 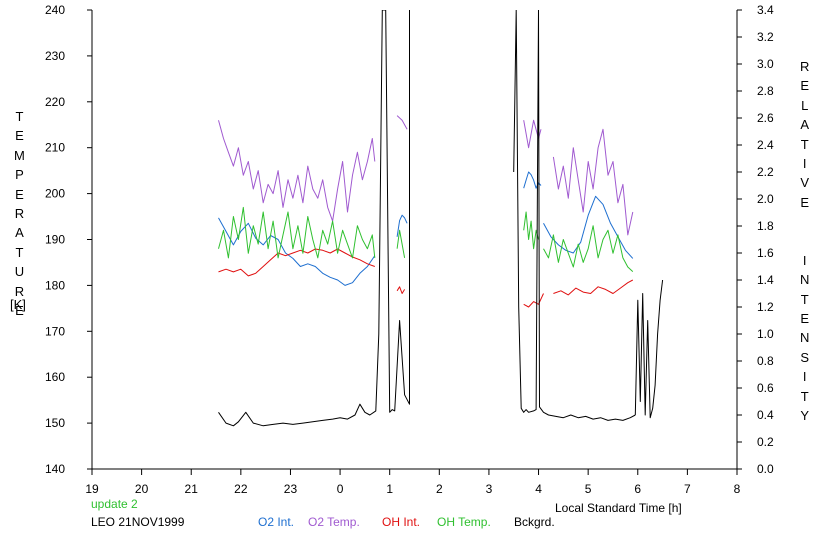 I want to click on axis-label-letter: M, so click(x=19, y=155).